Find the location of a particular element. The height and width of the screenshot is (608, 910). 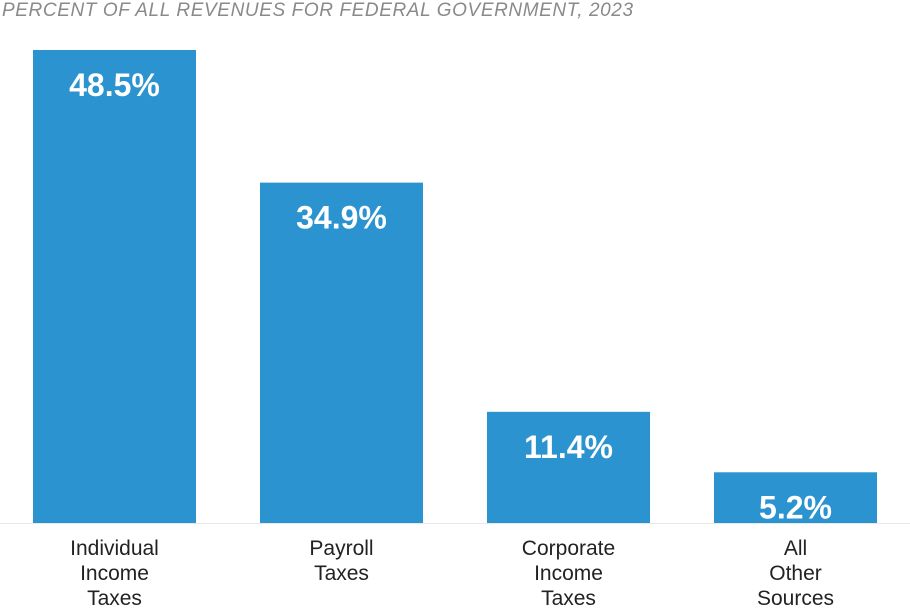

category-label-2: Corporate Income Taxes is located at coordinates (568, 572).